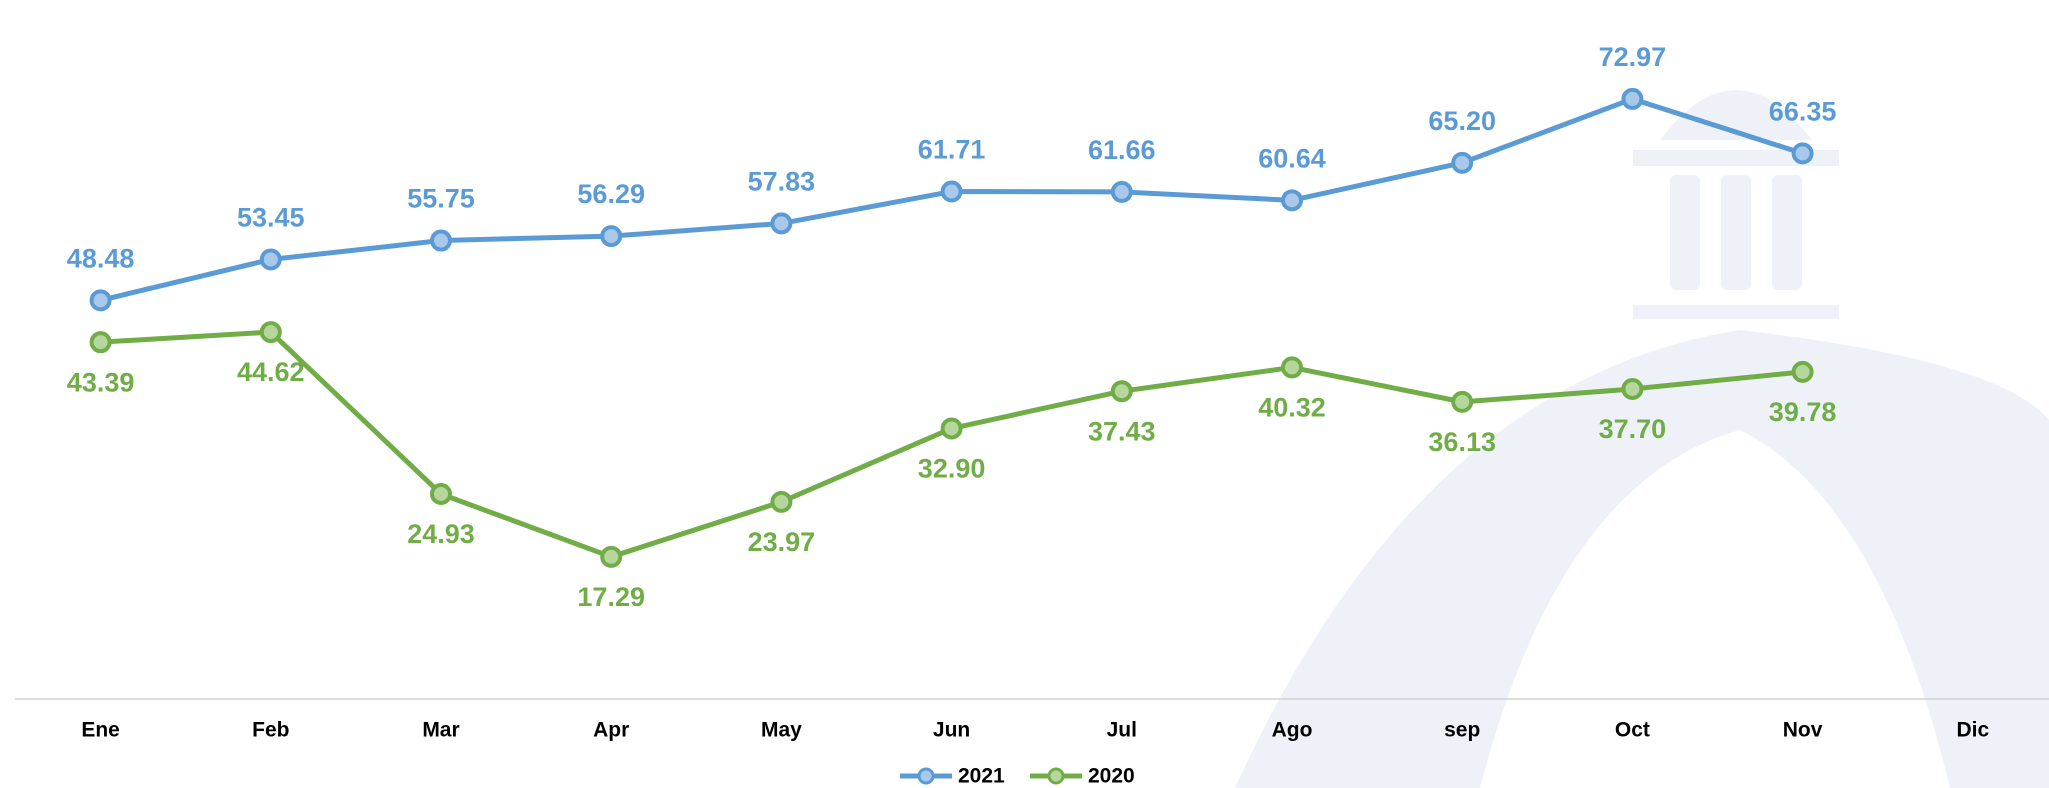 Image resolution: width=2049 pixels, height=788 pixels. Describe the element at coordinates (1462, 121) in the screenshot. I see `data-label: 65.20` at that location.